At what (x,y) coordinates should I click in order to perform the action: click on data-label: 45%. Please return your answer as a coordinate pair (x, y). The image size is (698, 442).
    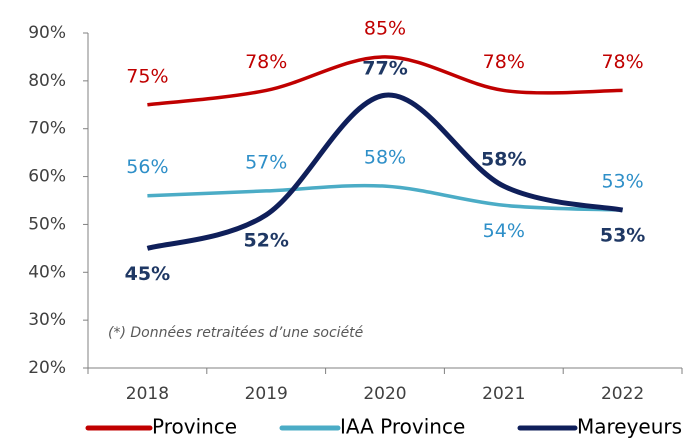
    Looking at the image, I should click on (147, 274).